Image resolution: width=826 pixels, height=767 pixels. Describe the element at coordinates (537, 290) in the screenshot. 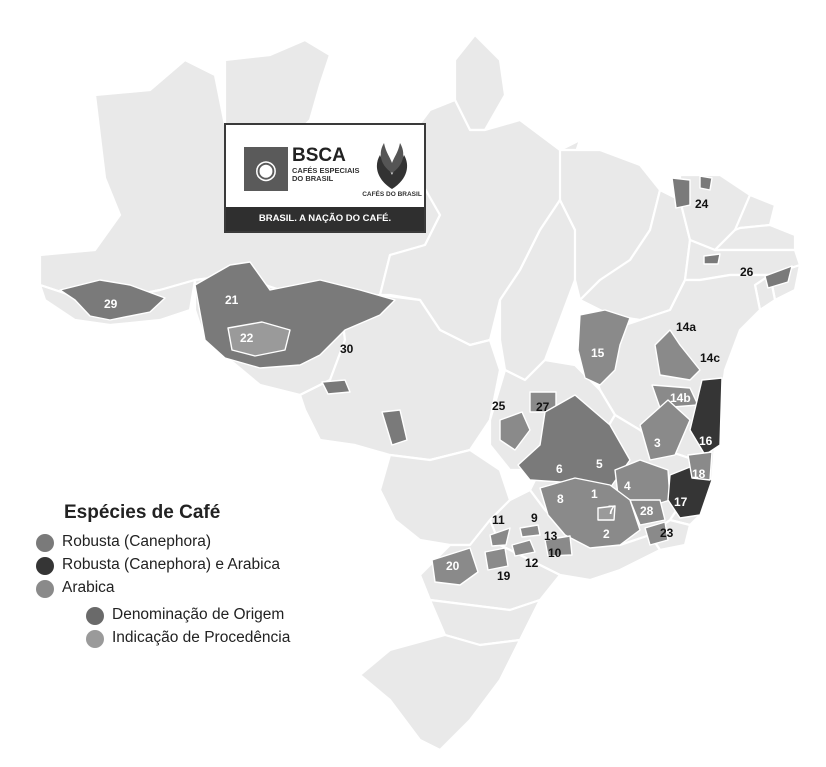

I see `state-tocantins` at that location.